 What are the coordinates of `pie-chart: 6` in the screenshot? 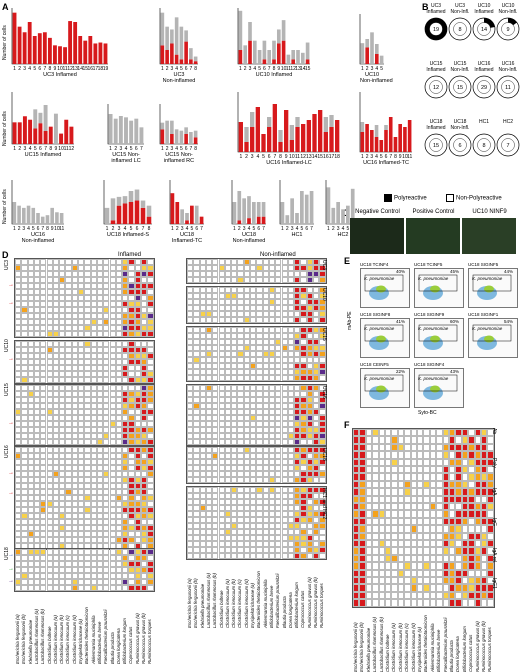 It's located at (460, 145).